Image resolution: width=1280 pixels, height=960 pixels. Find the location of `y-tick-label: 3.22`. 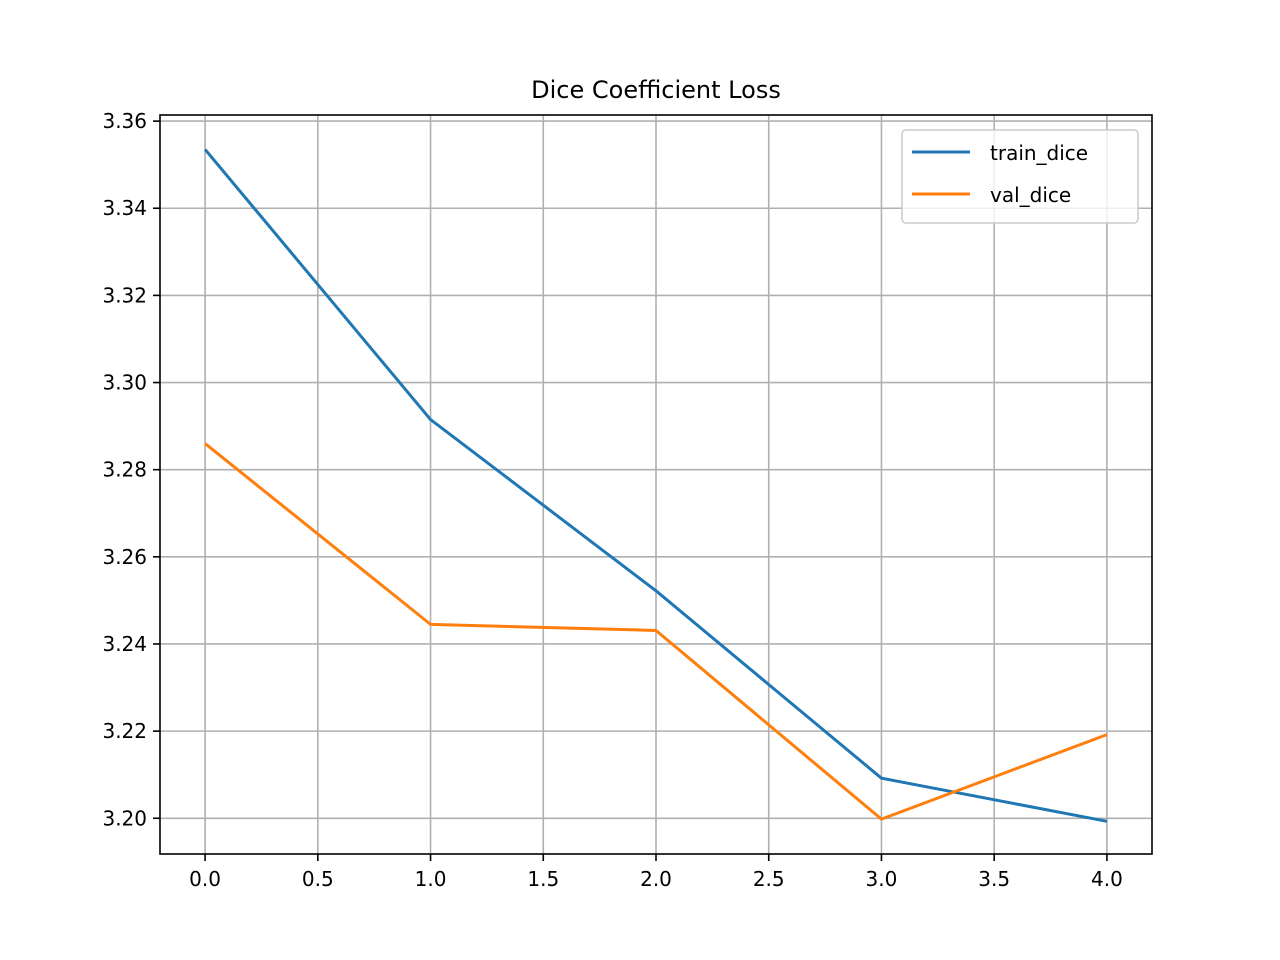

y-tick-label: 3.22 is located at coordinates (124, 731).